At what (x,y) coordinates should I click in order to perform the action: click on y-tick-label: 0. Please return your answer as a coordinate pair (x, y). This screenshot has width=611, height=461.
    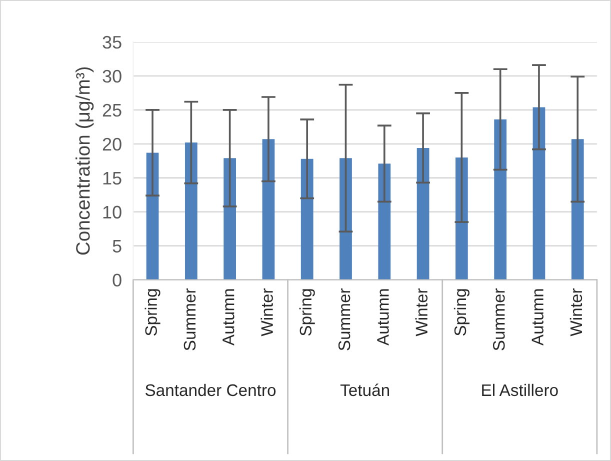
    Looking at the image, I should click on (117, 280).